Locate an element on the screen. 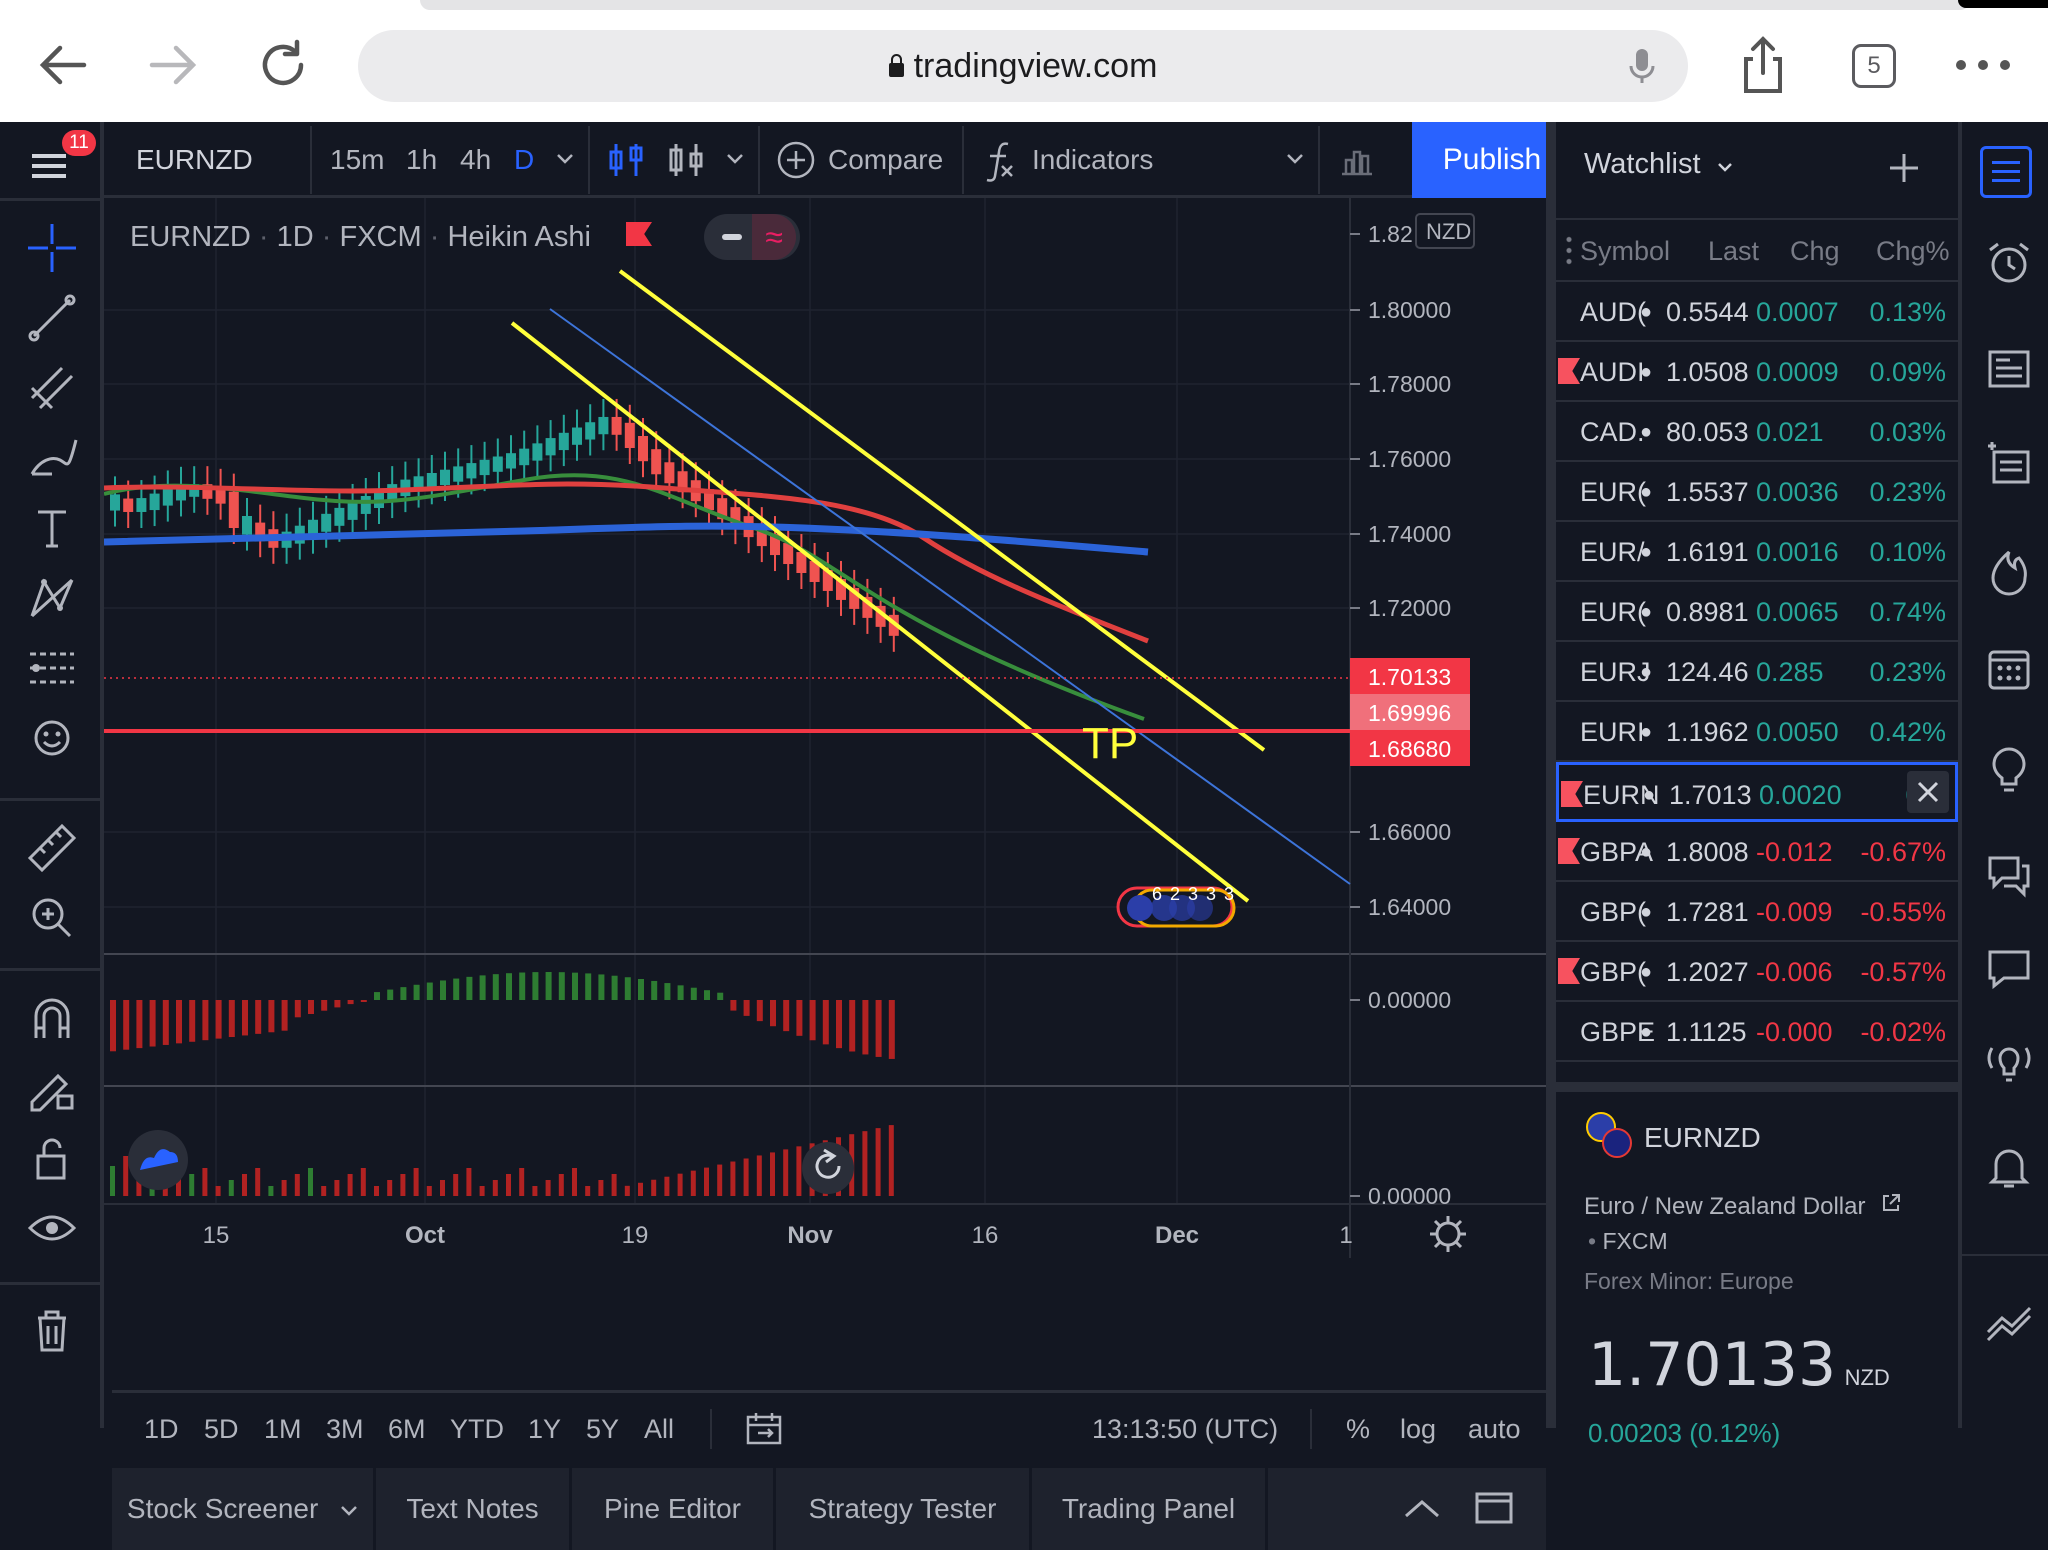 The height and width of the screenshot is (1550, 2048). function-icon is located at coordinates (1002, 160).